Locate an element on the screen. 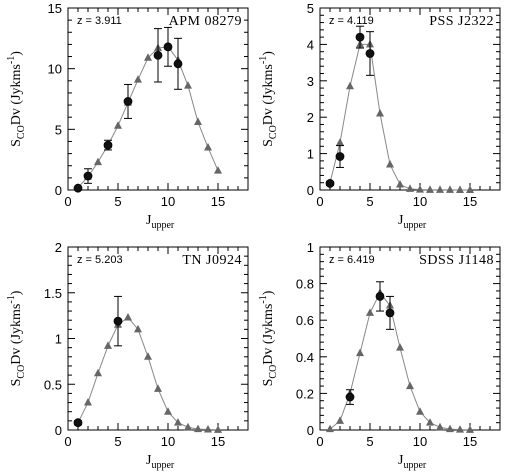  y-tick-label: 0.5 is located at coordinates (53, 384).